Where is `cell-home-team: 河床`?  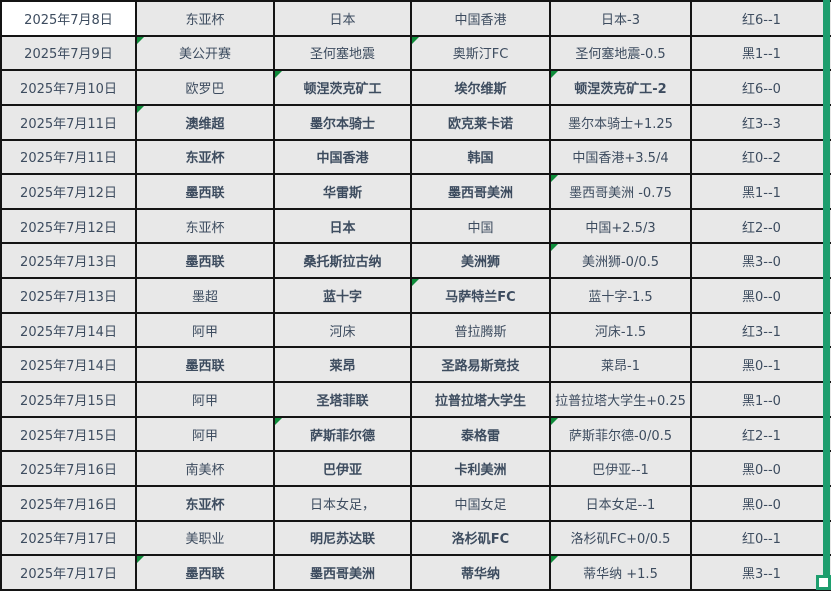 cell-home-team: 河床 is located at coordinates (342, 330).